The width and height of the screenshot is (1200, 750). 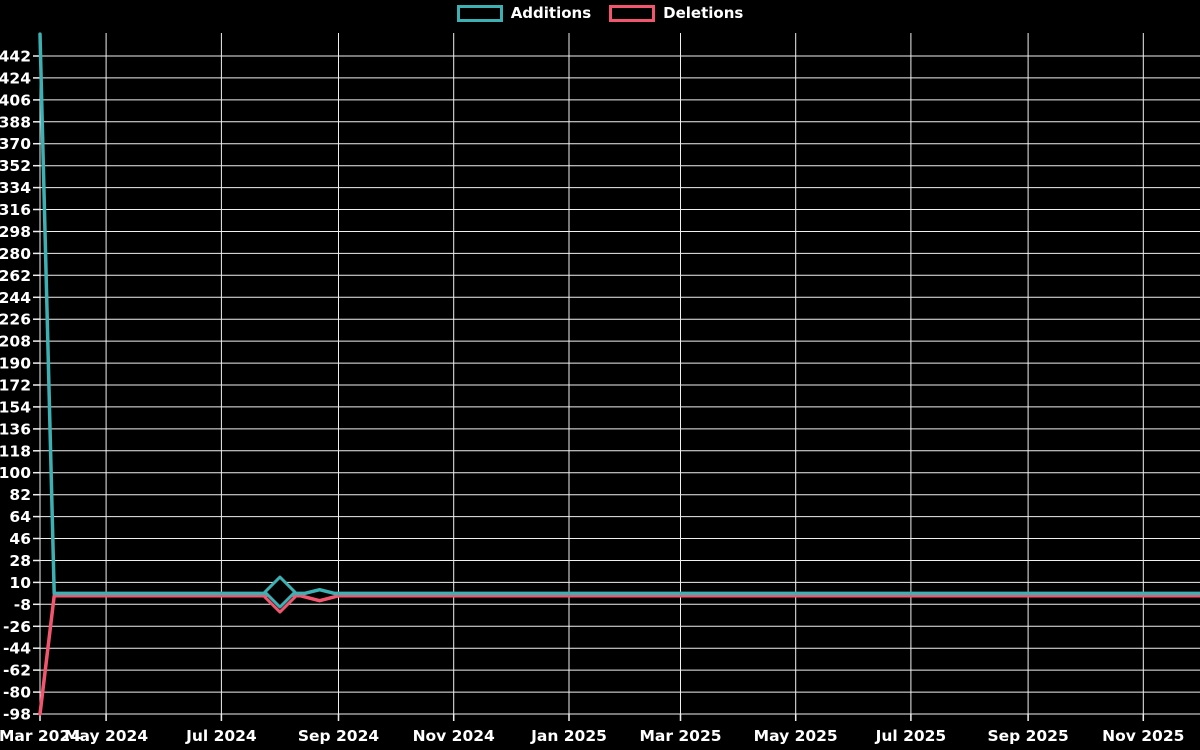 What do you see at coordinates (15, 320) in the screenshot?
I see `y-tick-label: 226` at bounding box center [15, 320].